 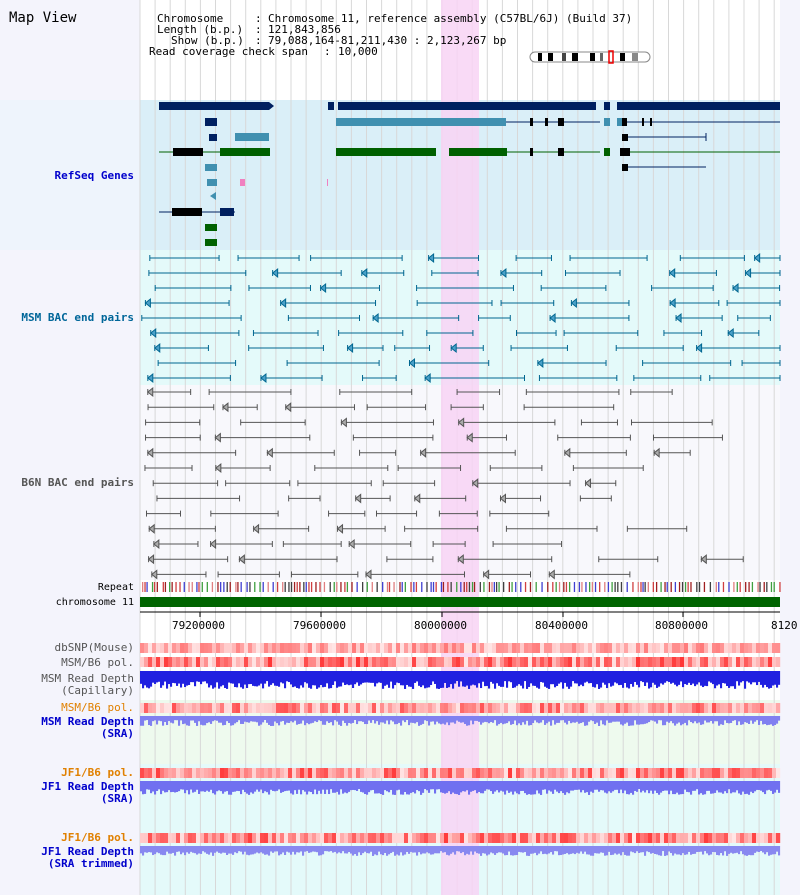 I want to click on msm-read-depth-cap-label: MSM Read Depth (Capillary), so click(x=87, y=684).